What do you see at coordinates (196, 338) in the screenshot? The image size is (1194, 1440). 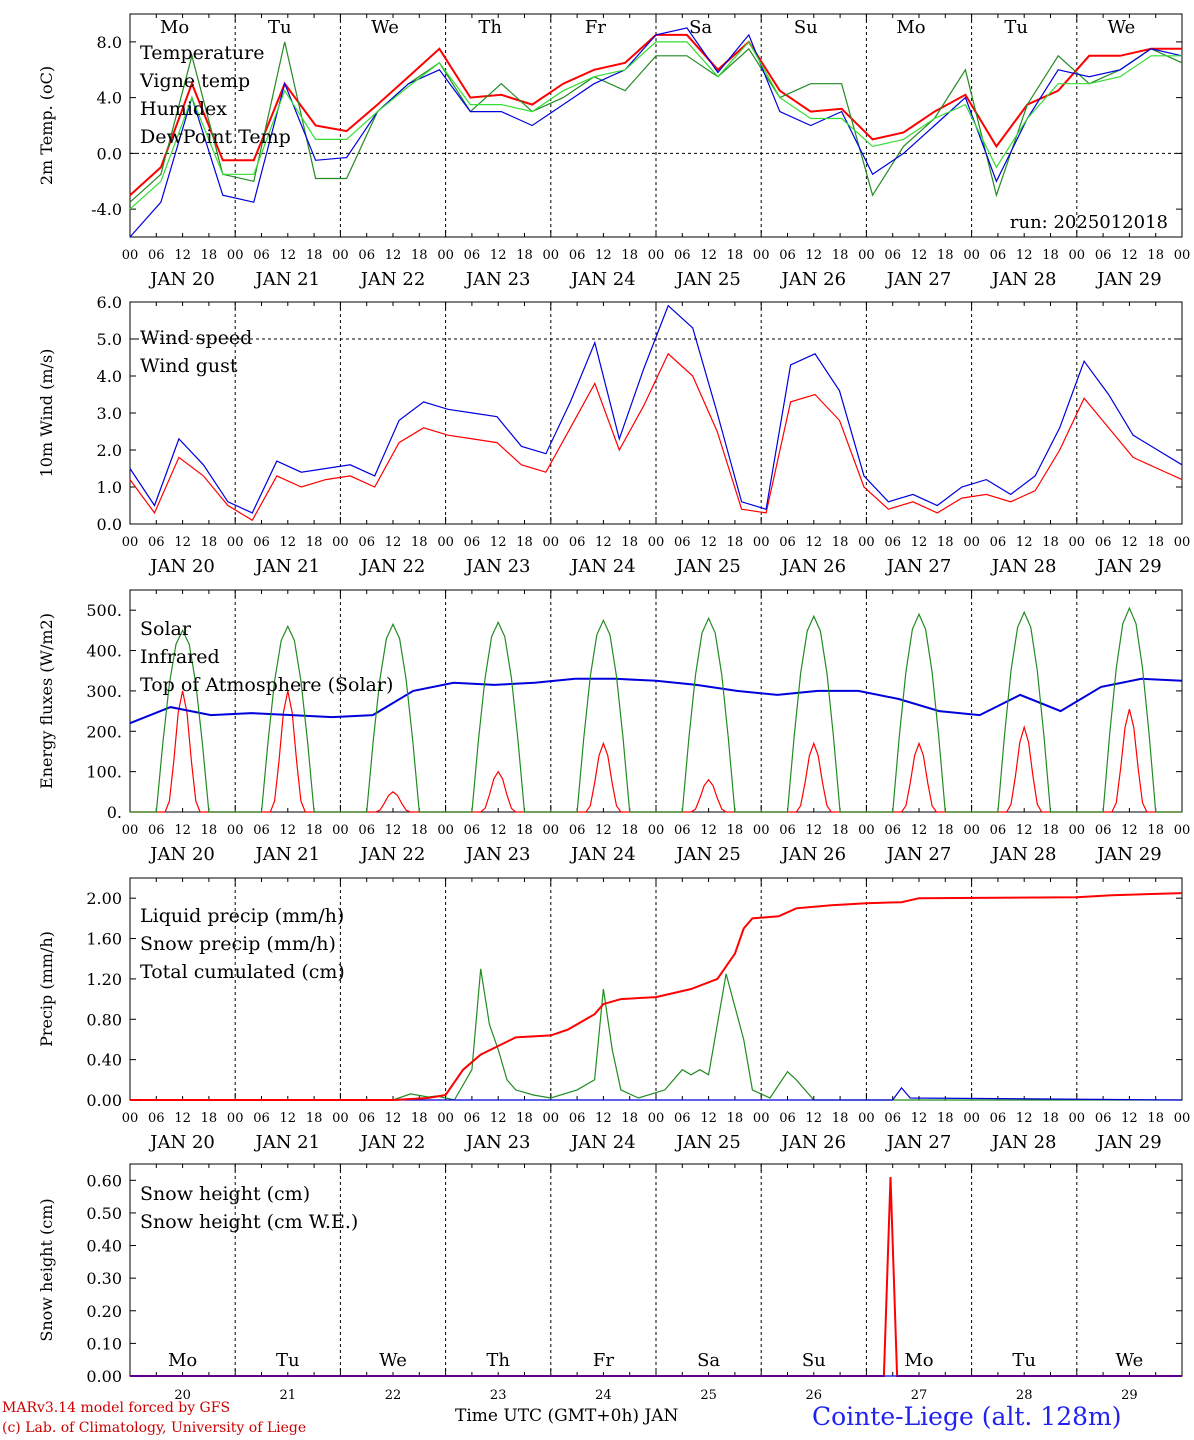 I see `legend-entry: Wind speed` at bounding box center [196, 338].